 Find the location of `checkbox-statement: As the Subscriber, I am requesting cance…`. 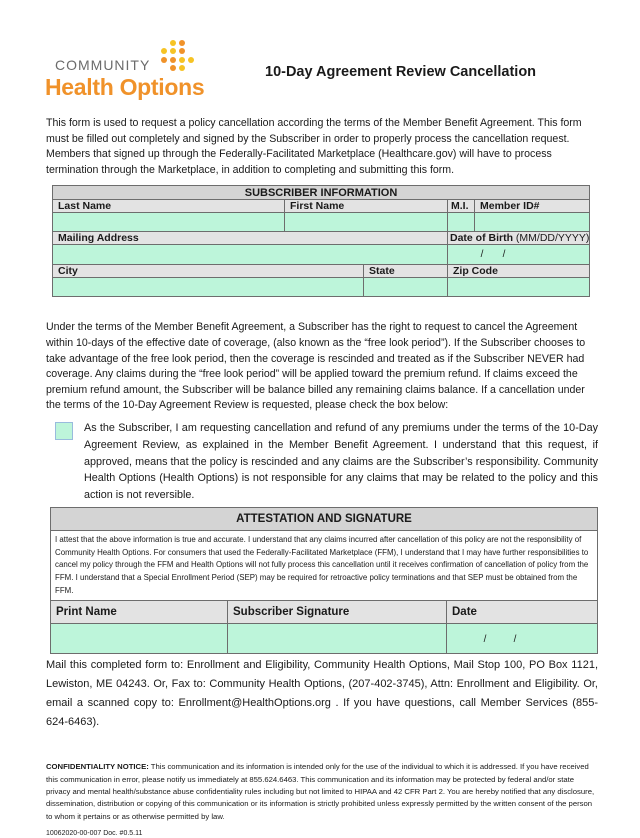

checkbox-statement: As the Subscriber, I am requesting cance… is located at coordinates (341, 461).